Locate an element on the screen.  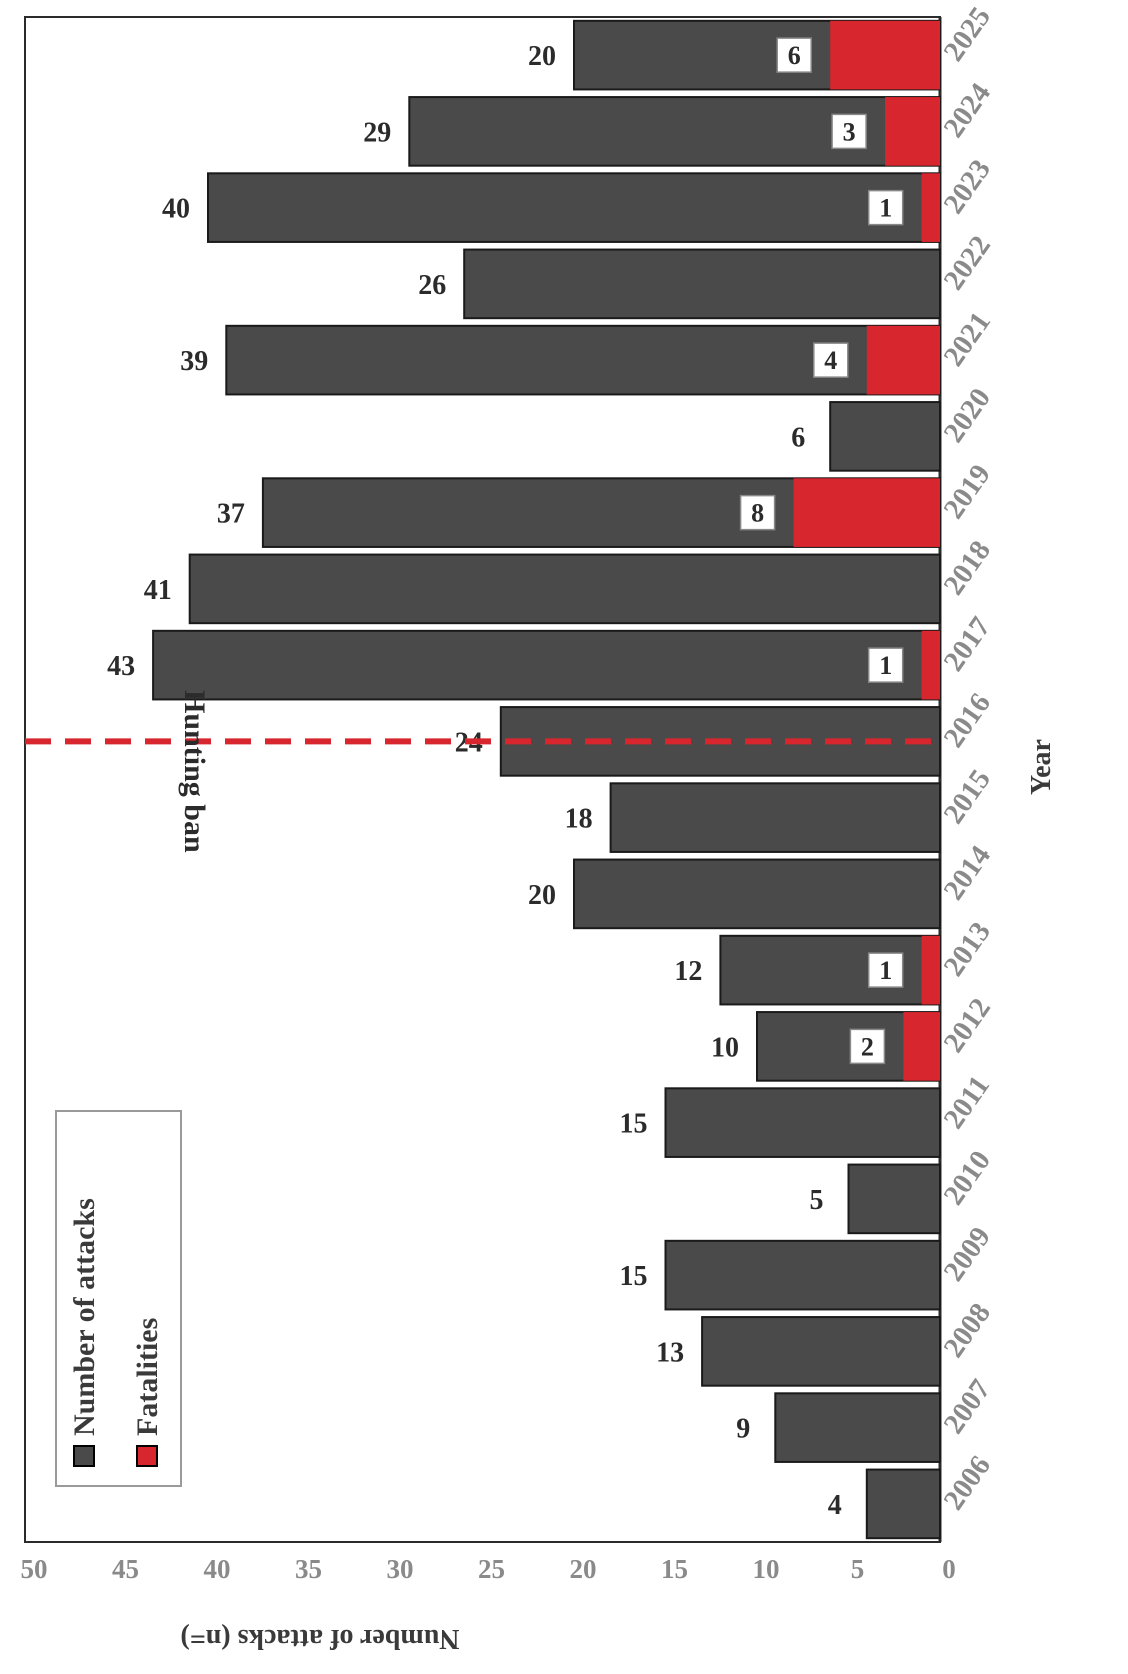
bar-attacks-2010 is located at coordinates (894, 1199).